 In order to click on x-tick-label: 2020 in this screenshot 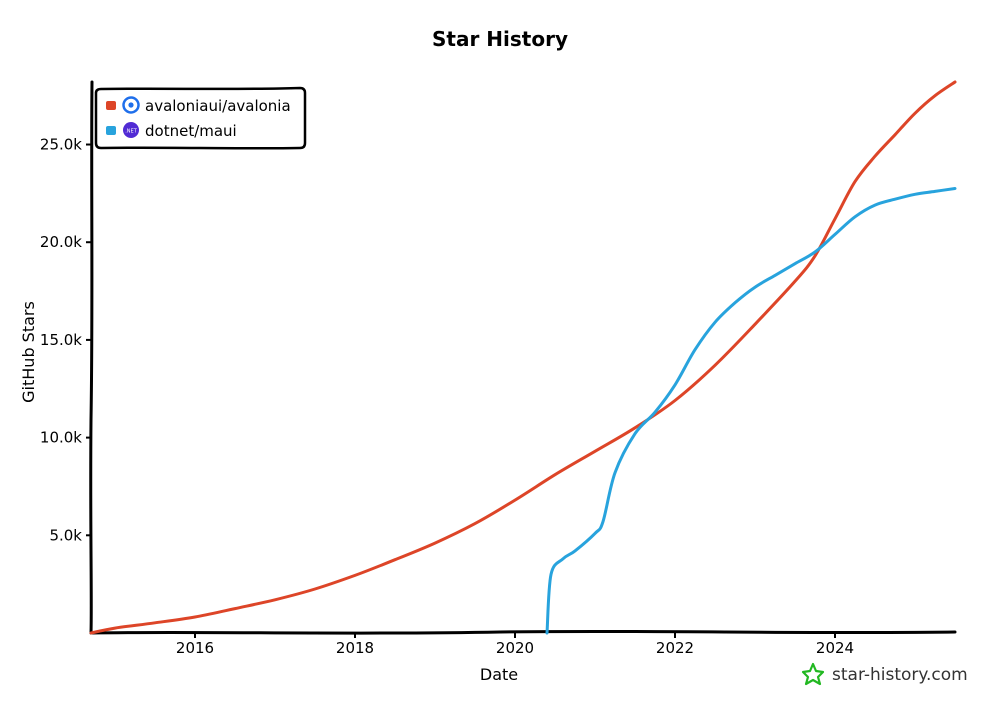, I will do `click(515, 648)`.